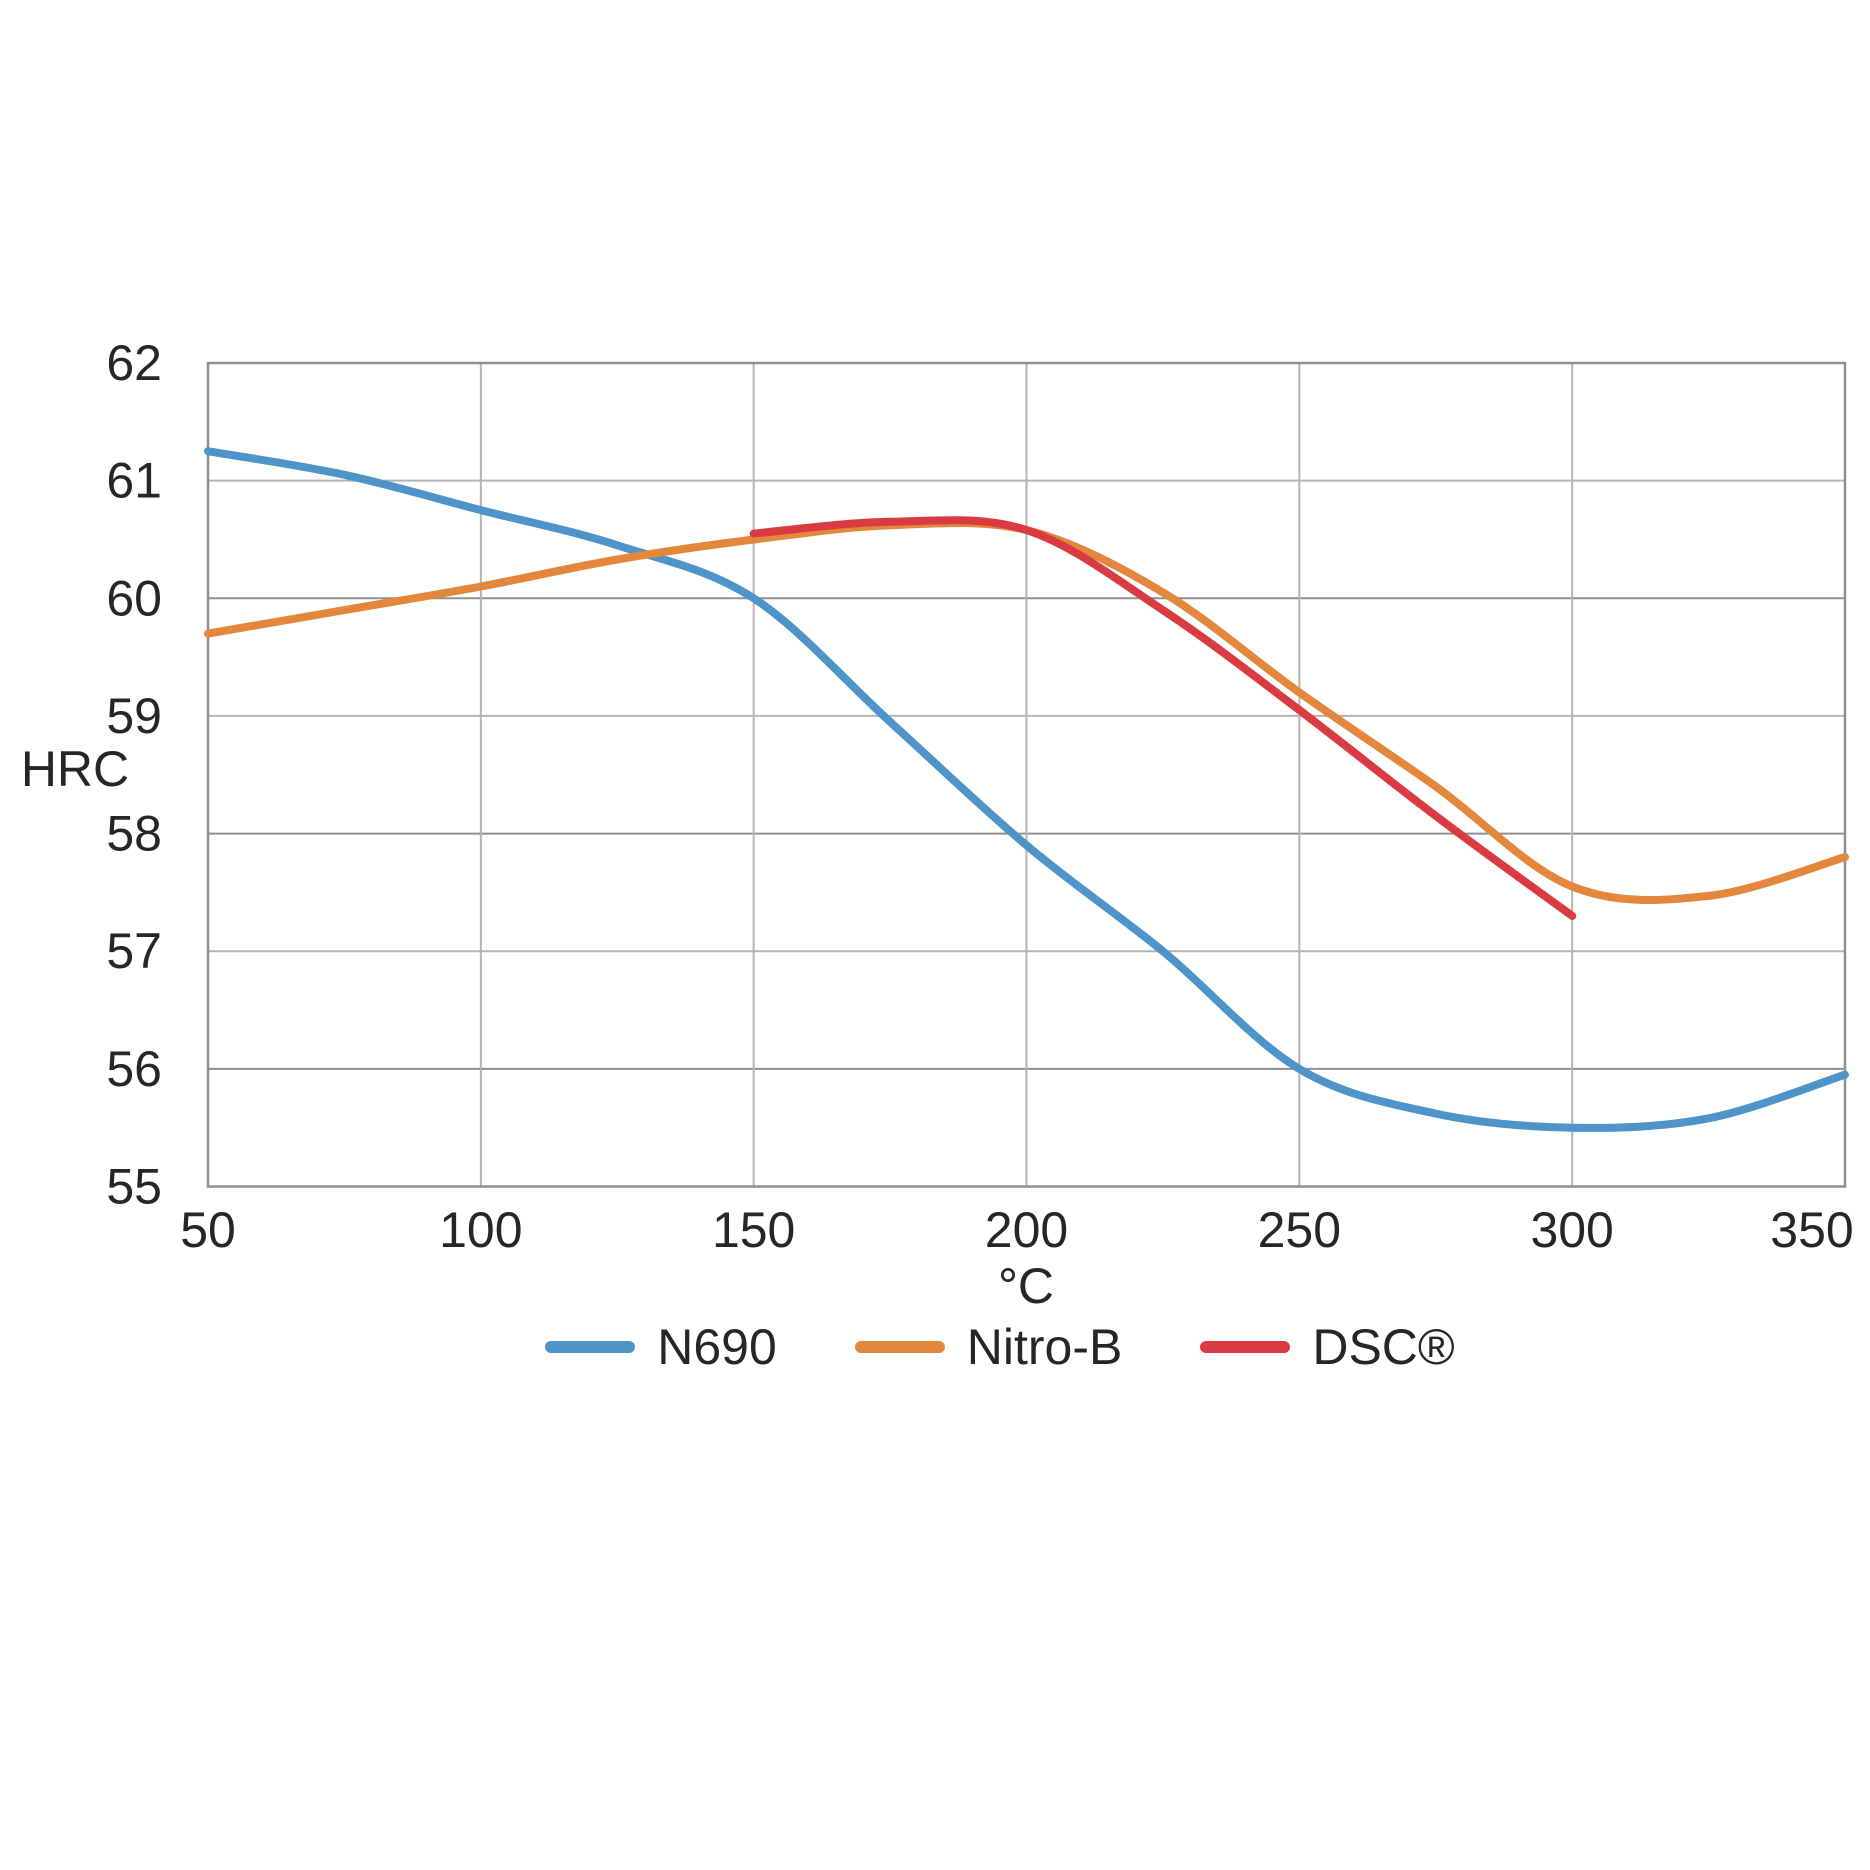  Describe the element at coordinates (899, 1347) in the screenshot. I see `legend-swatch-nitro-b` at that location.